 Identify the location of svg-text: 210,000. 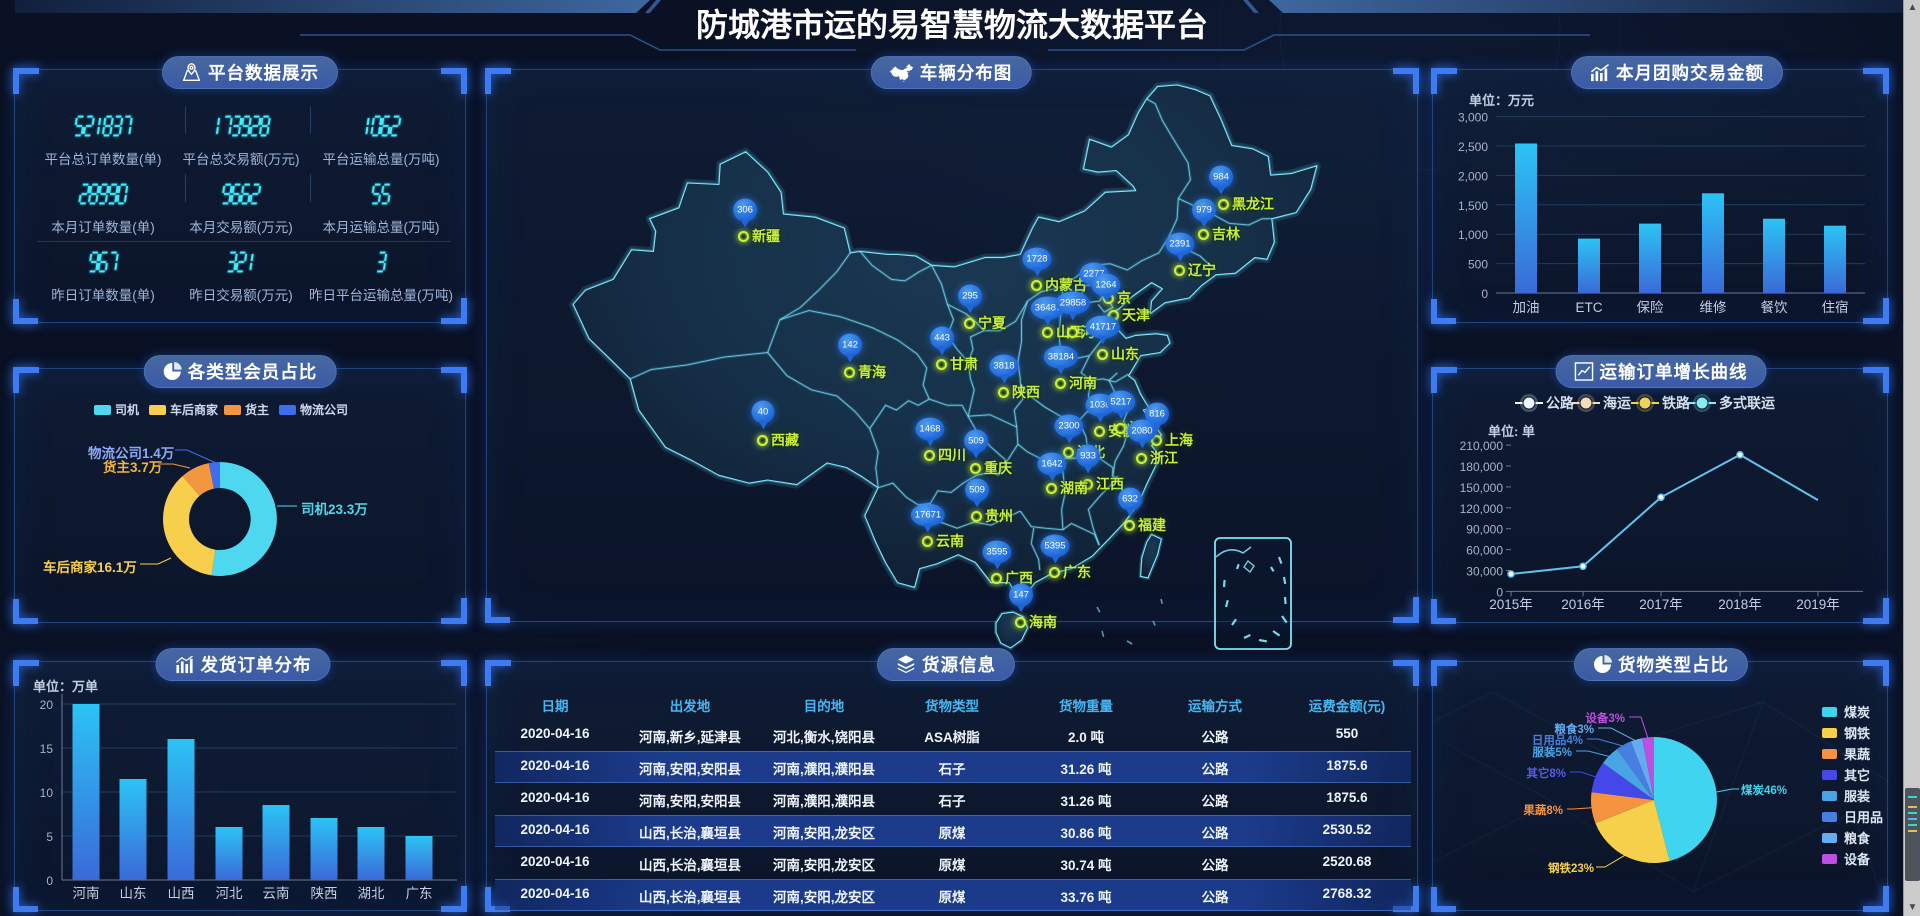
(1482, 446).